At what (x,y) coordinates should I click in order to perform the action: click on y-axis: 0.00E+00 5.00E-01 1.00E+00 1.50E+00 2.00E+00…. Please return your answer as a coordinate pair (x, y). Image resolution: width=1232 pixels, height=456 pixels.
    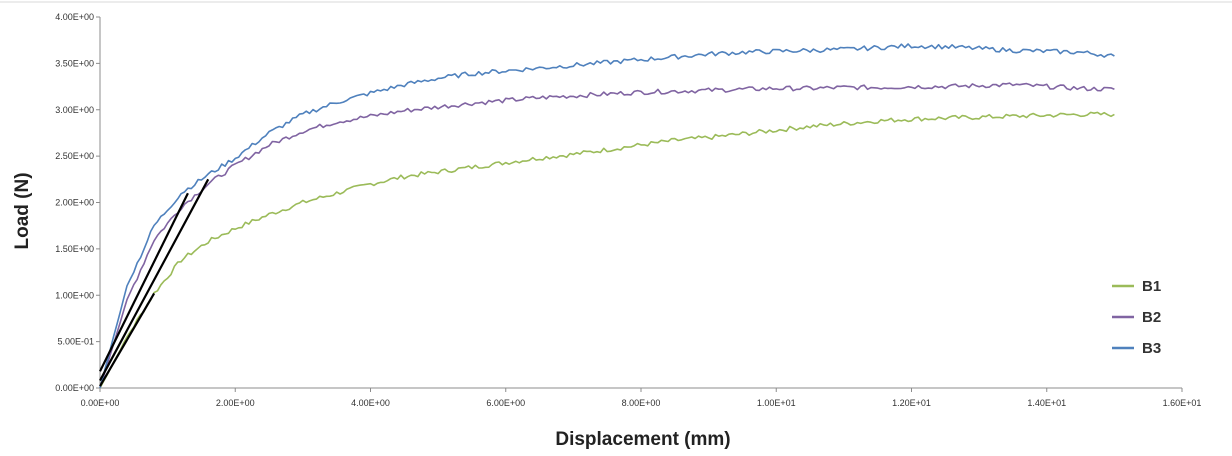
    Looking at the image, I should click on (78, 202).